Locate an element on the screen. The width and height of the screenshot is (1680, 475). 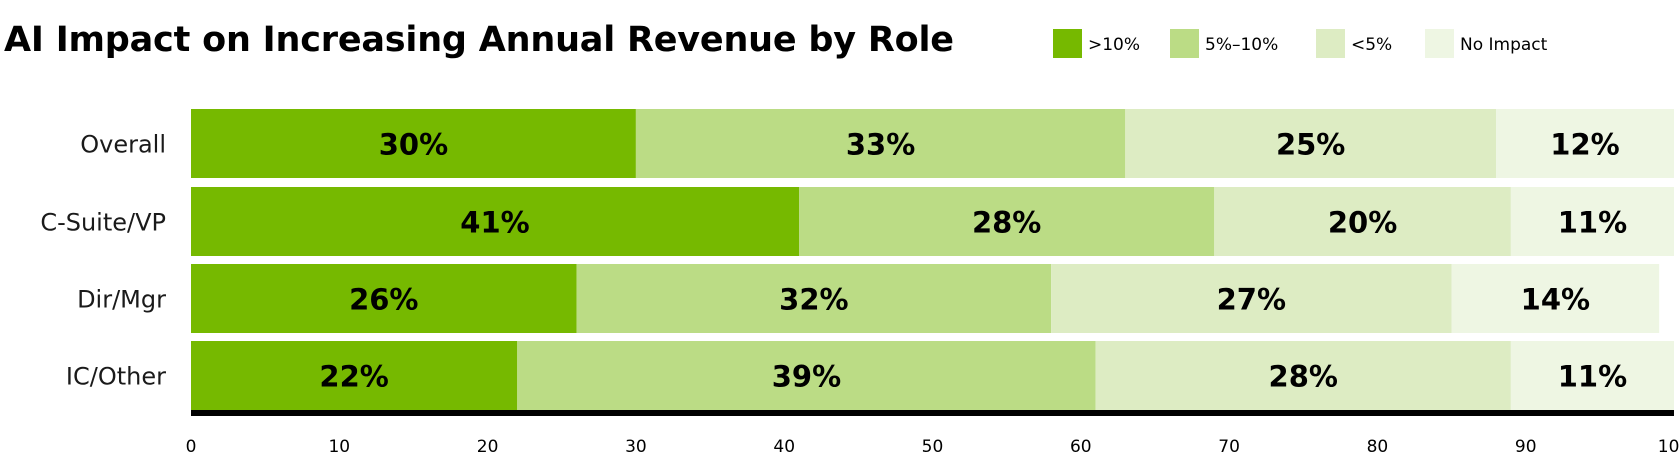
data-label-c-suite-vp-10pct: 41% is located at coordinates (494, 223).